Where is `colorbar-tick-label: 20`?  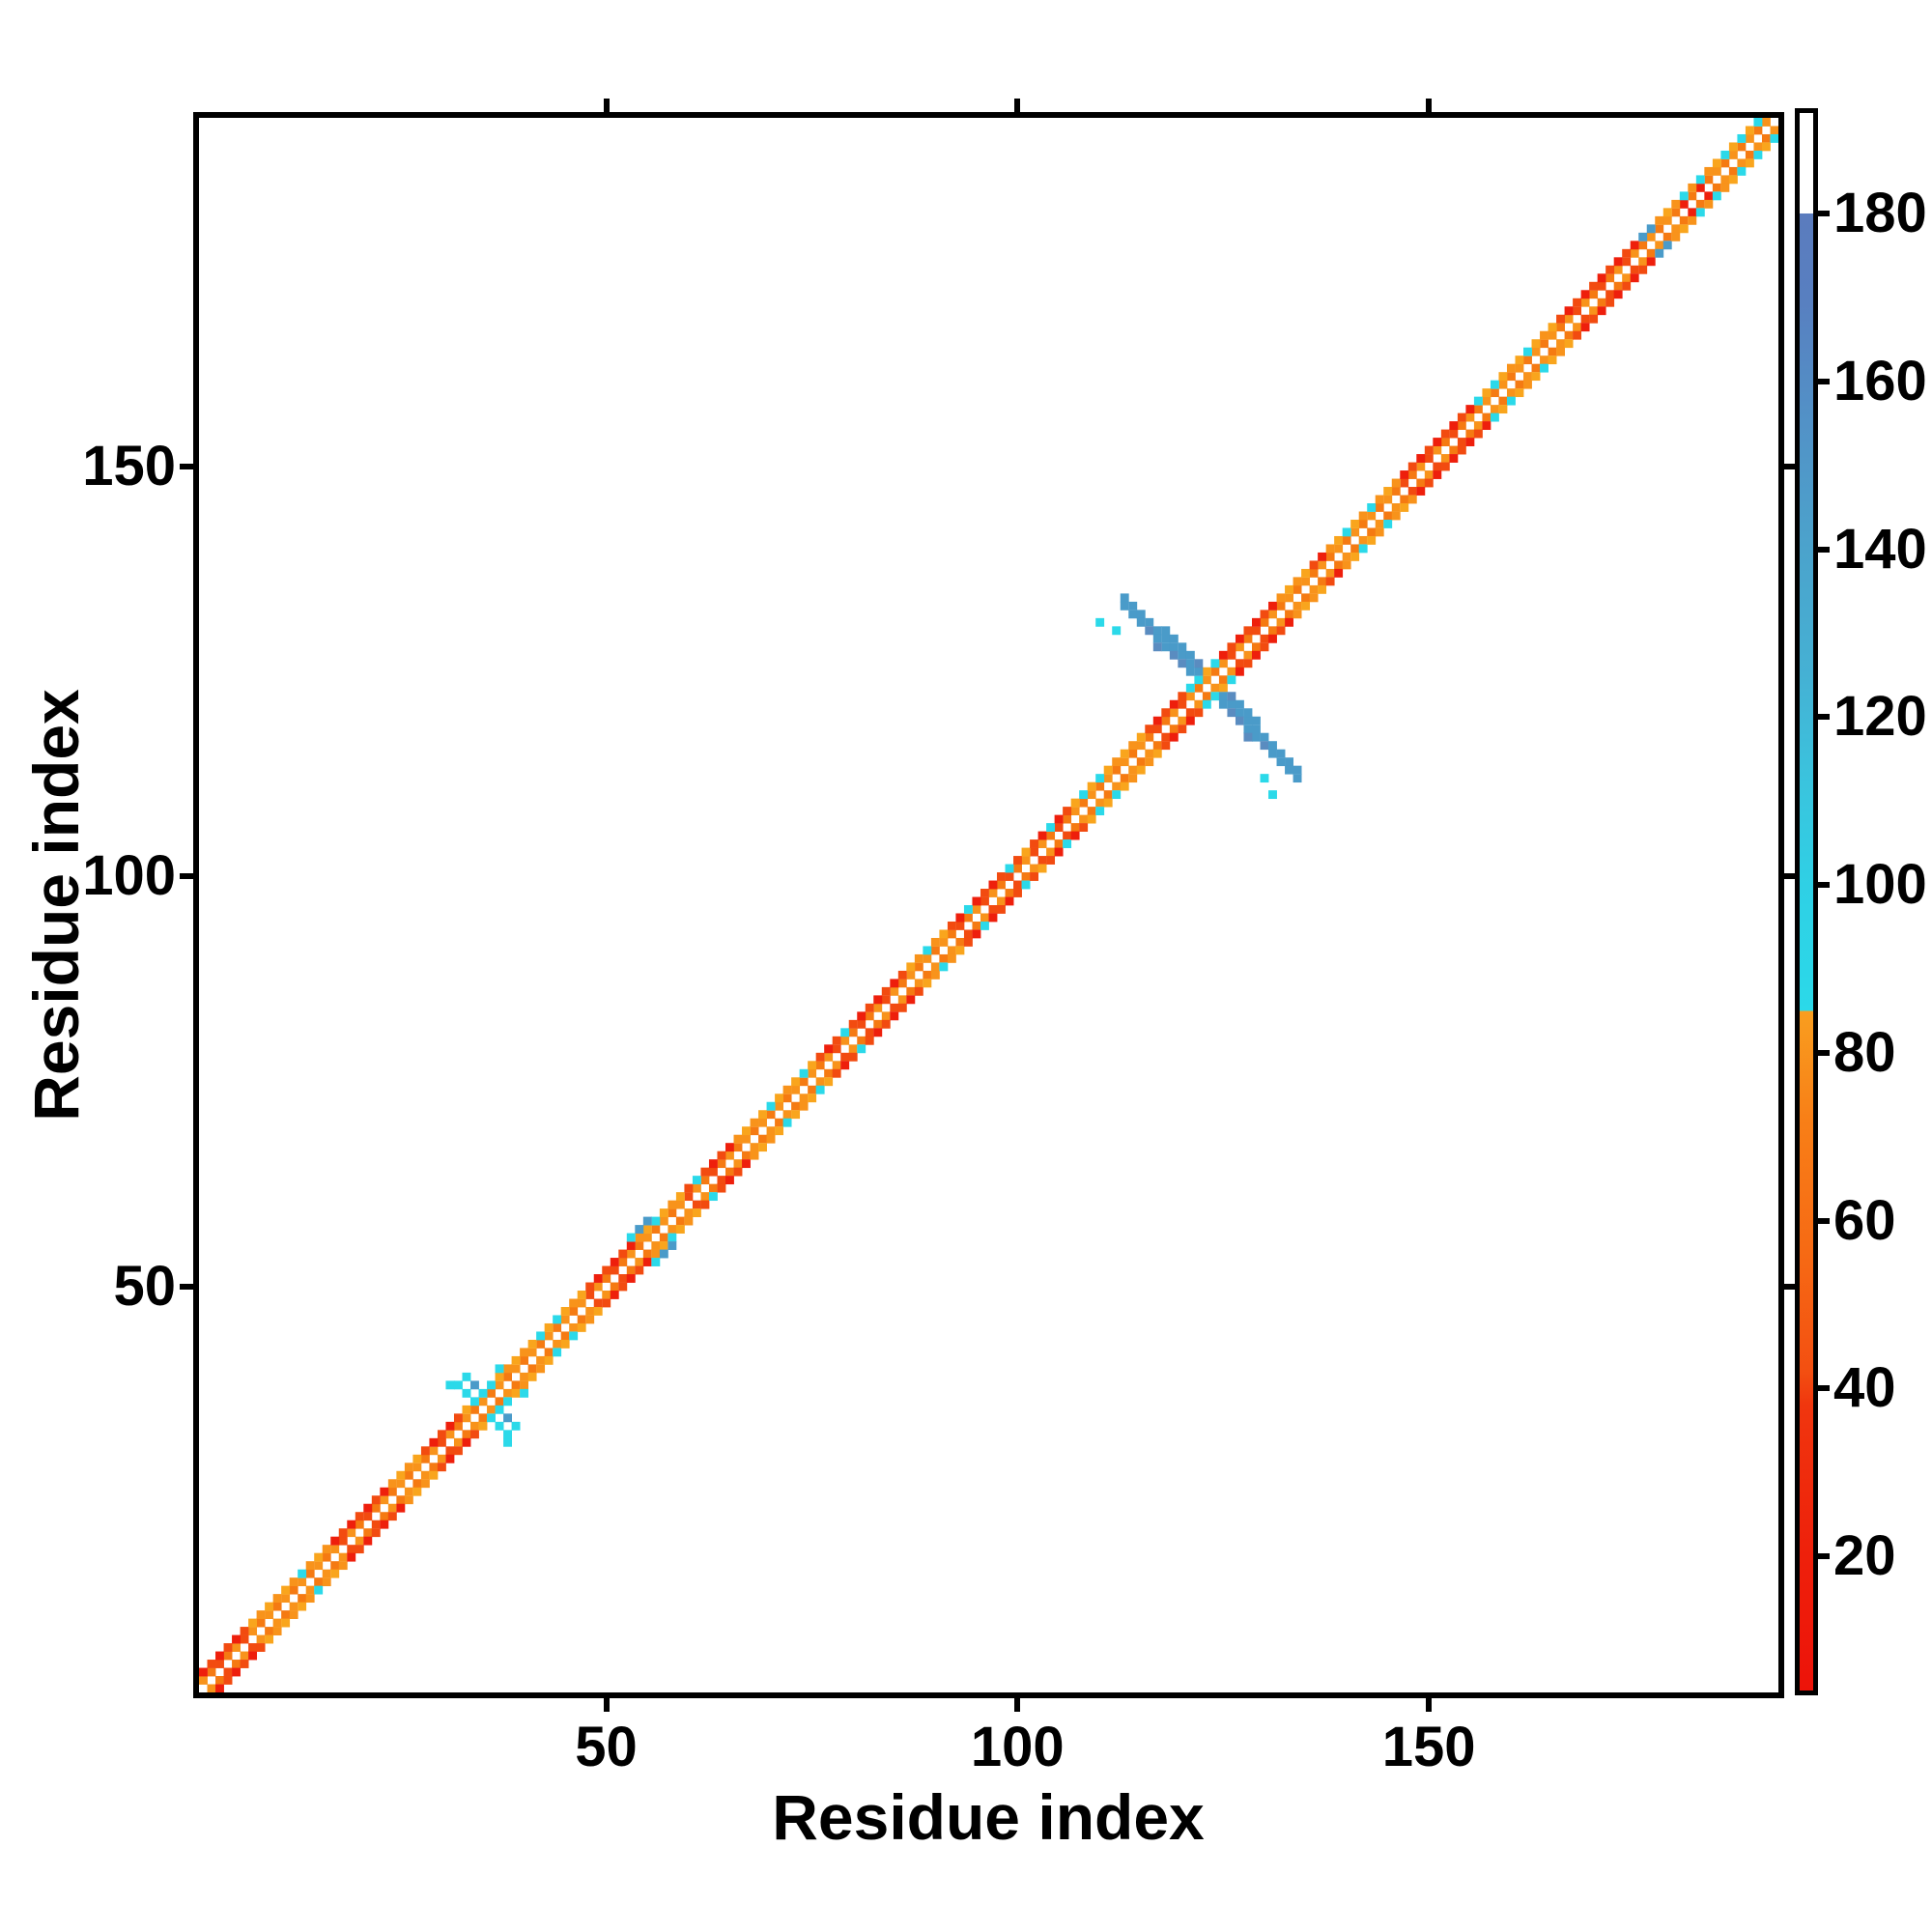
colorbar-tick-label: 20 is located at coordinates (1864, 1556).